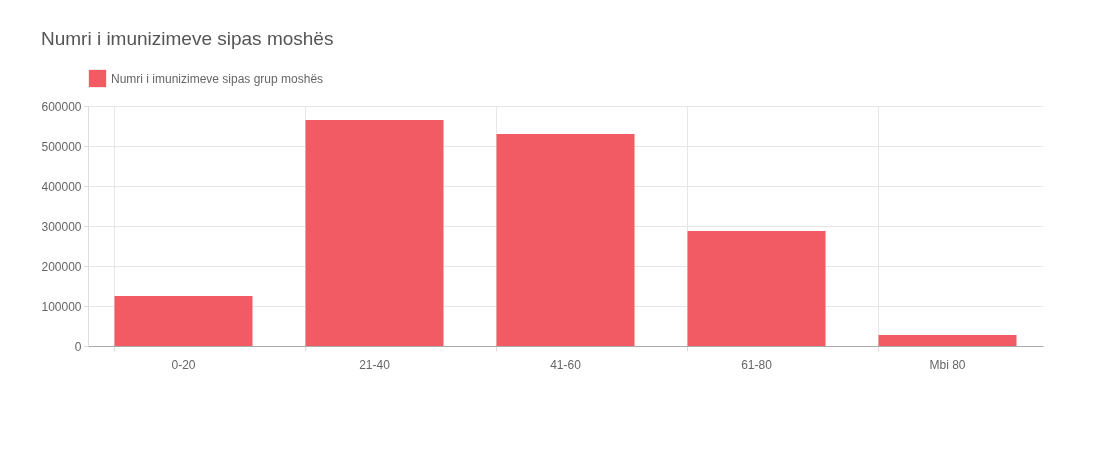 This screenshot has height=454, width=1105. Describe the element at coordinates (78, 346) in the screenshot. I see `y-tick-label: 0` at that location.